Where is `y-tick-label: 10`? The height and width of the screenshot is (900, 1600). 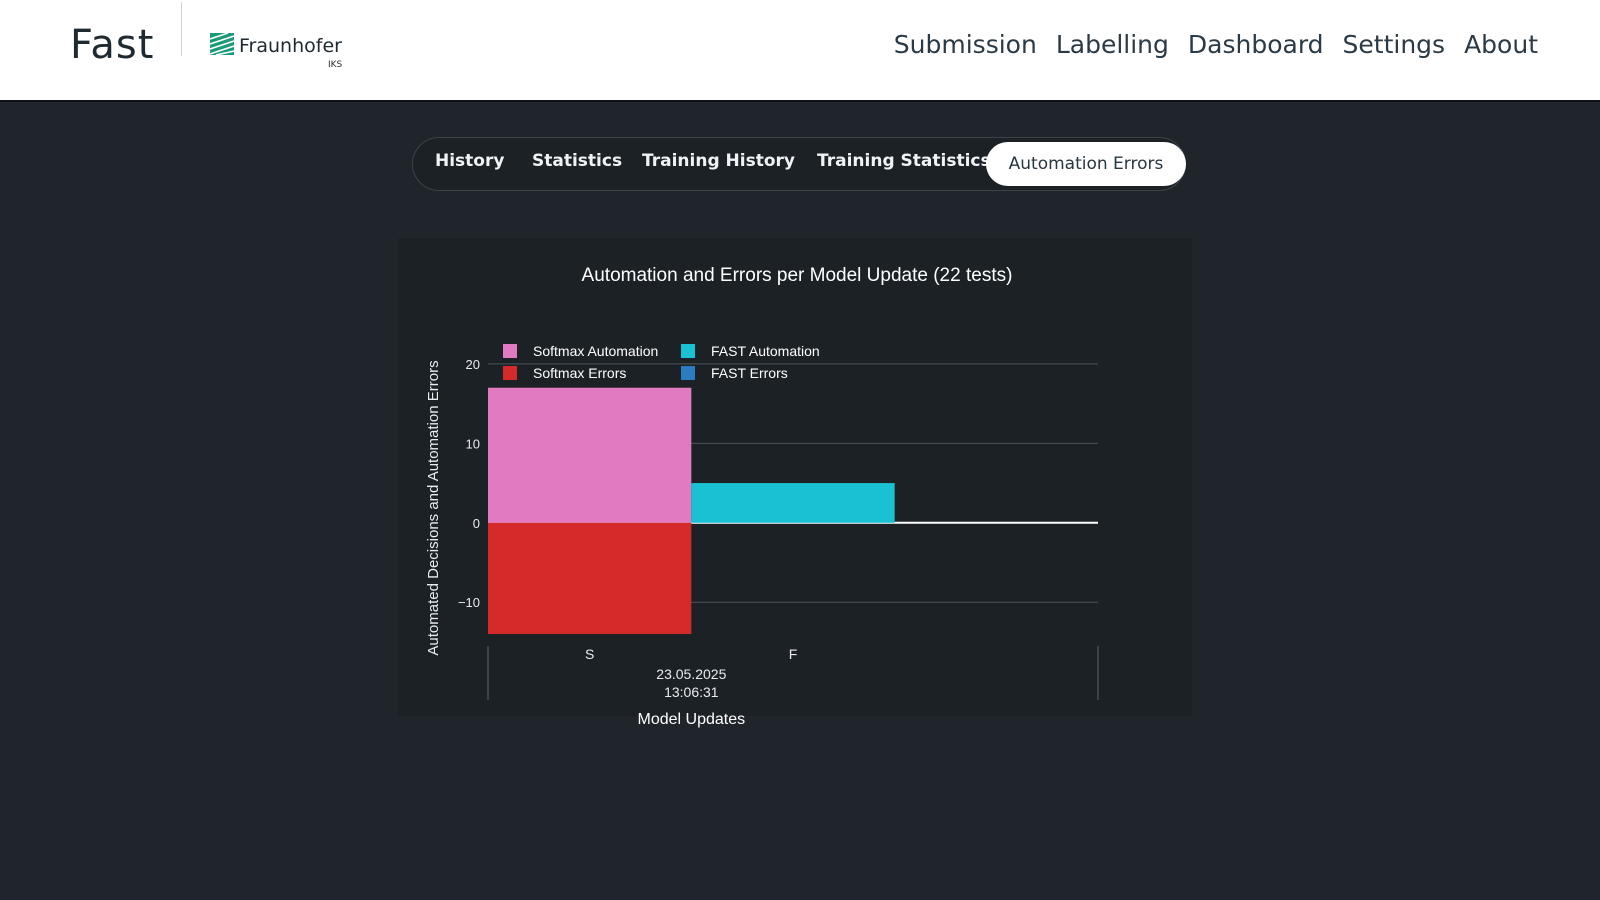 y-tick-label: 10 is located at coordinates (473, 443).